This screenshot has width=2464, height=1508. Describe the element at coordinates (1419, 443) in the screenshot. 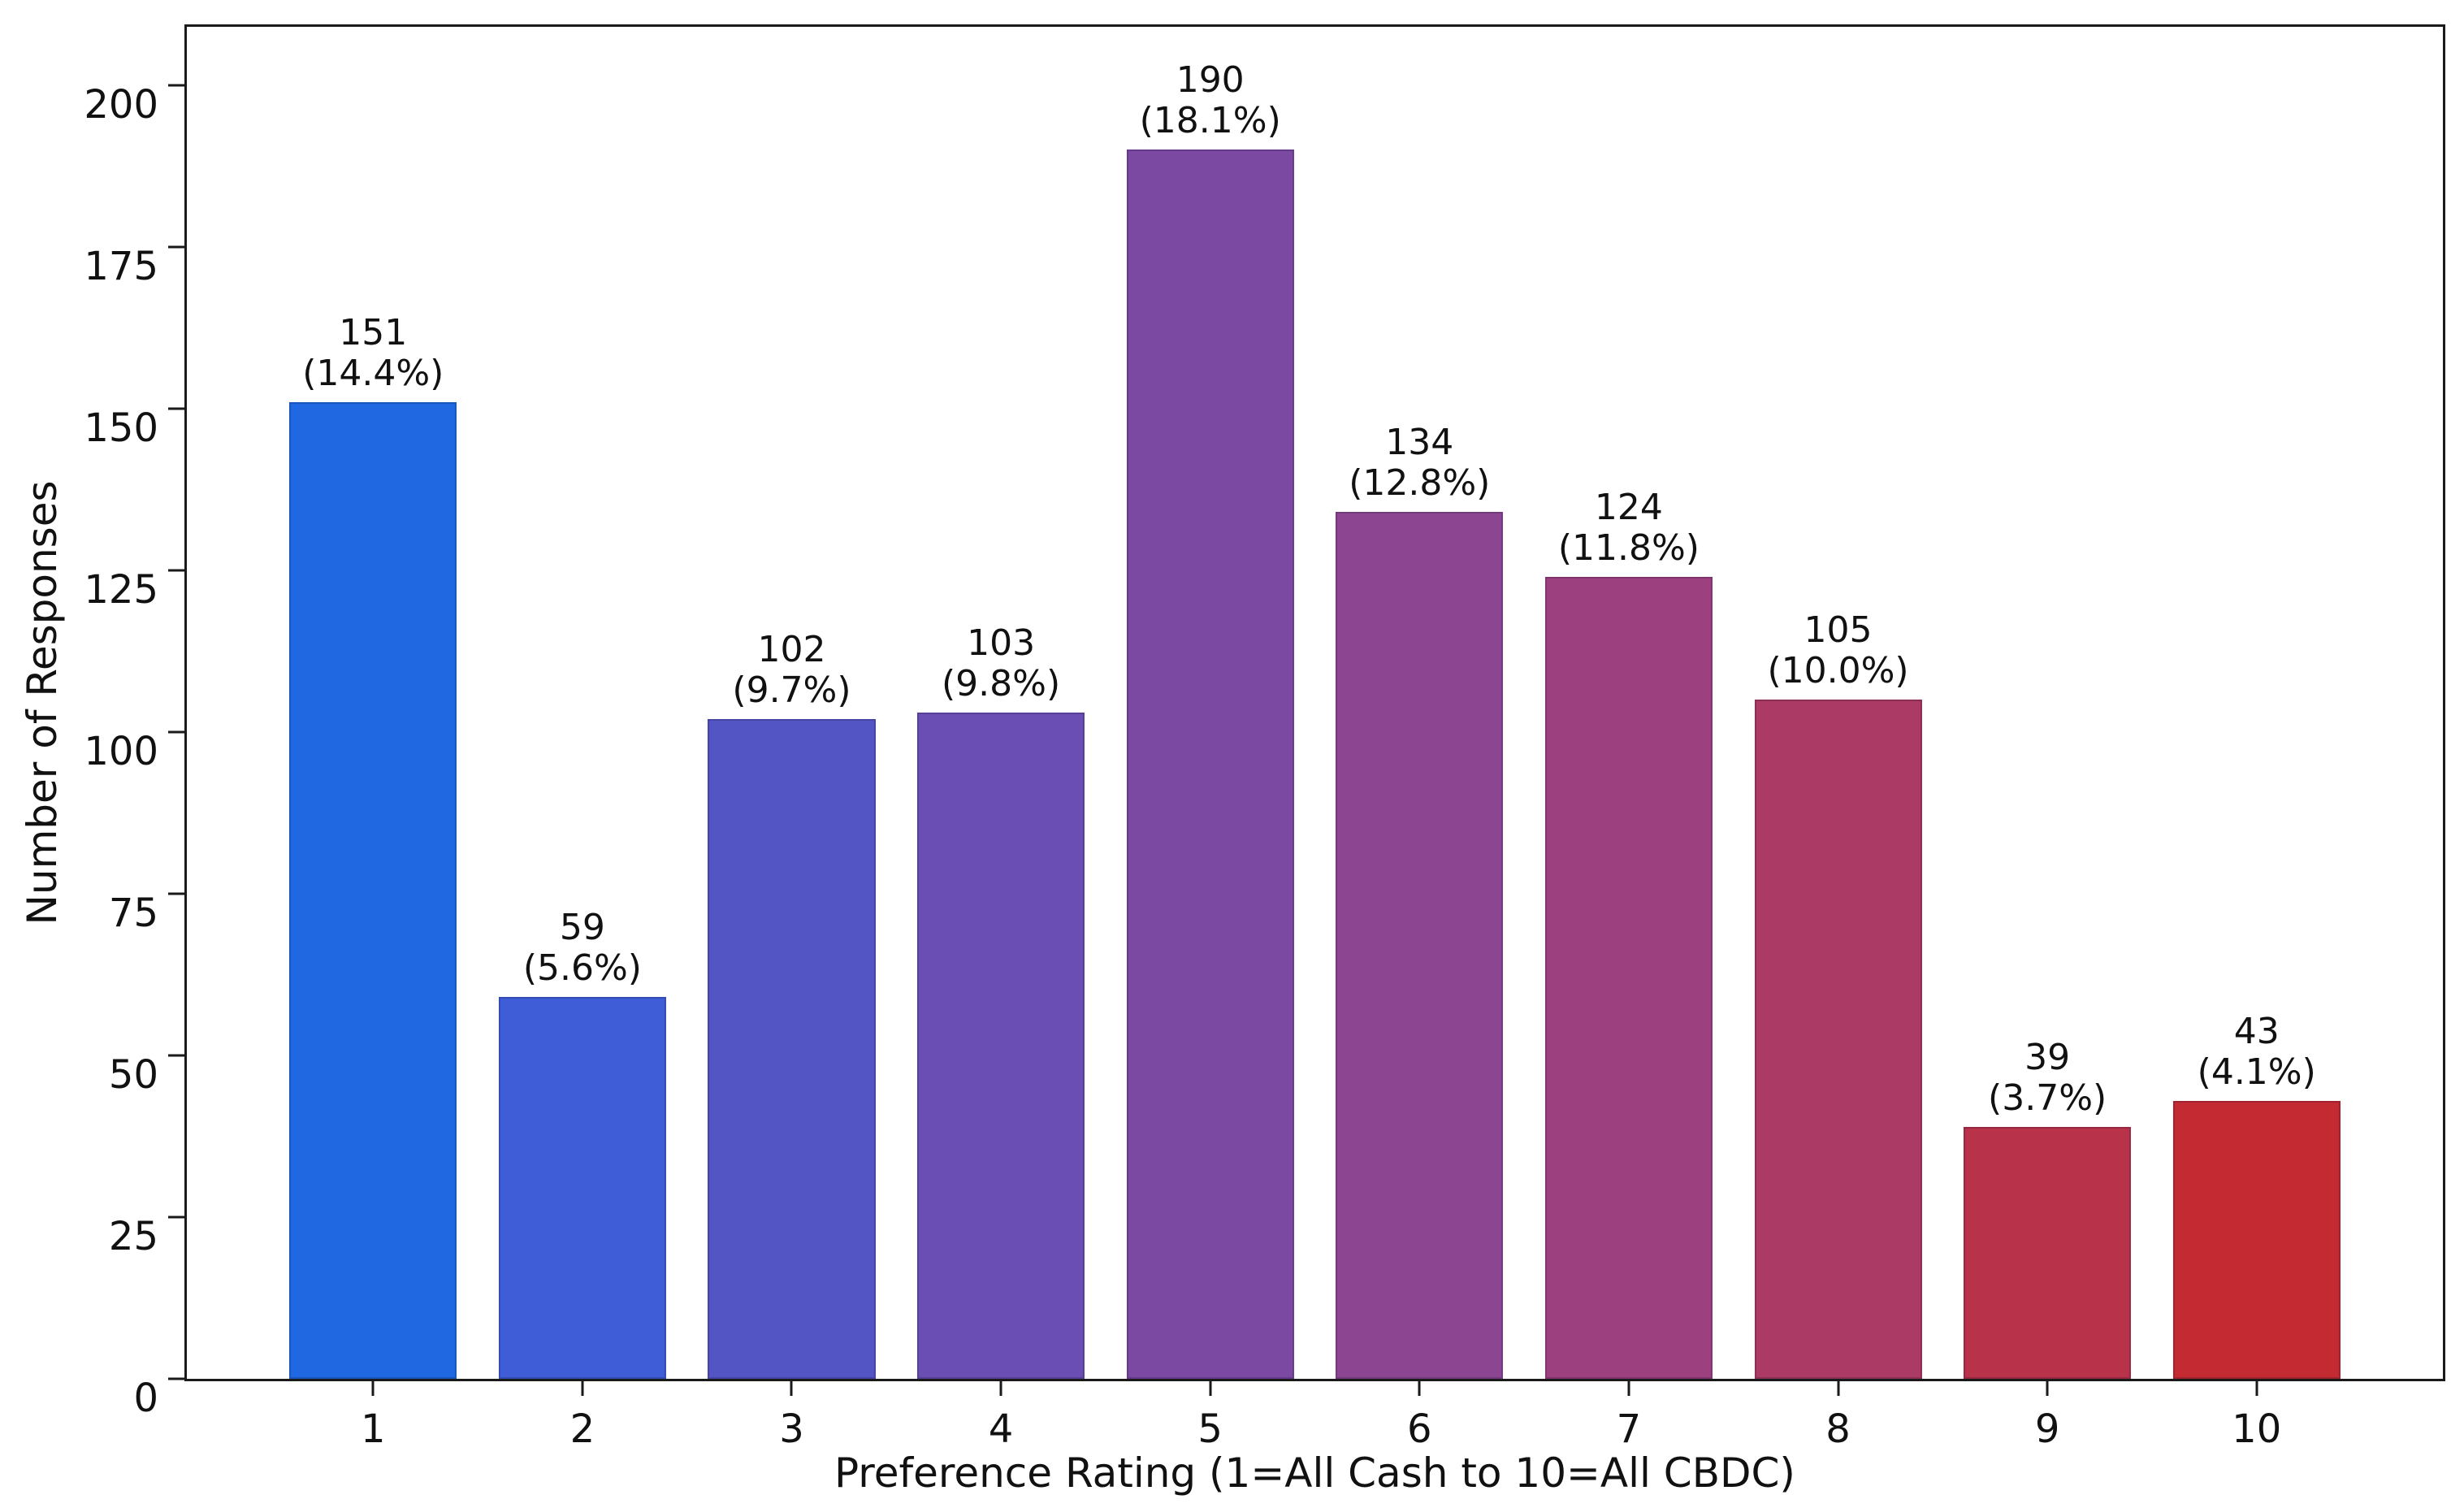

I see `bar-count-6: 134` at that location.